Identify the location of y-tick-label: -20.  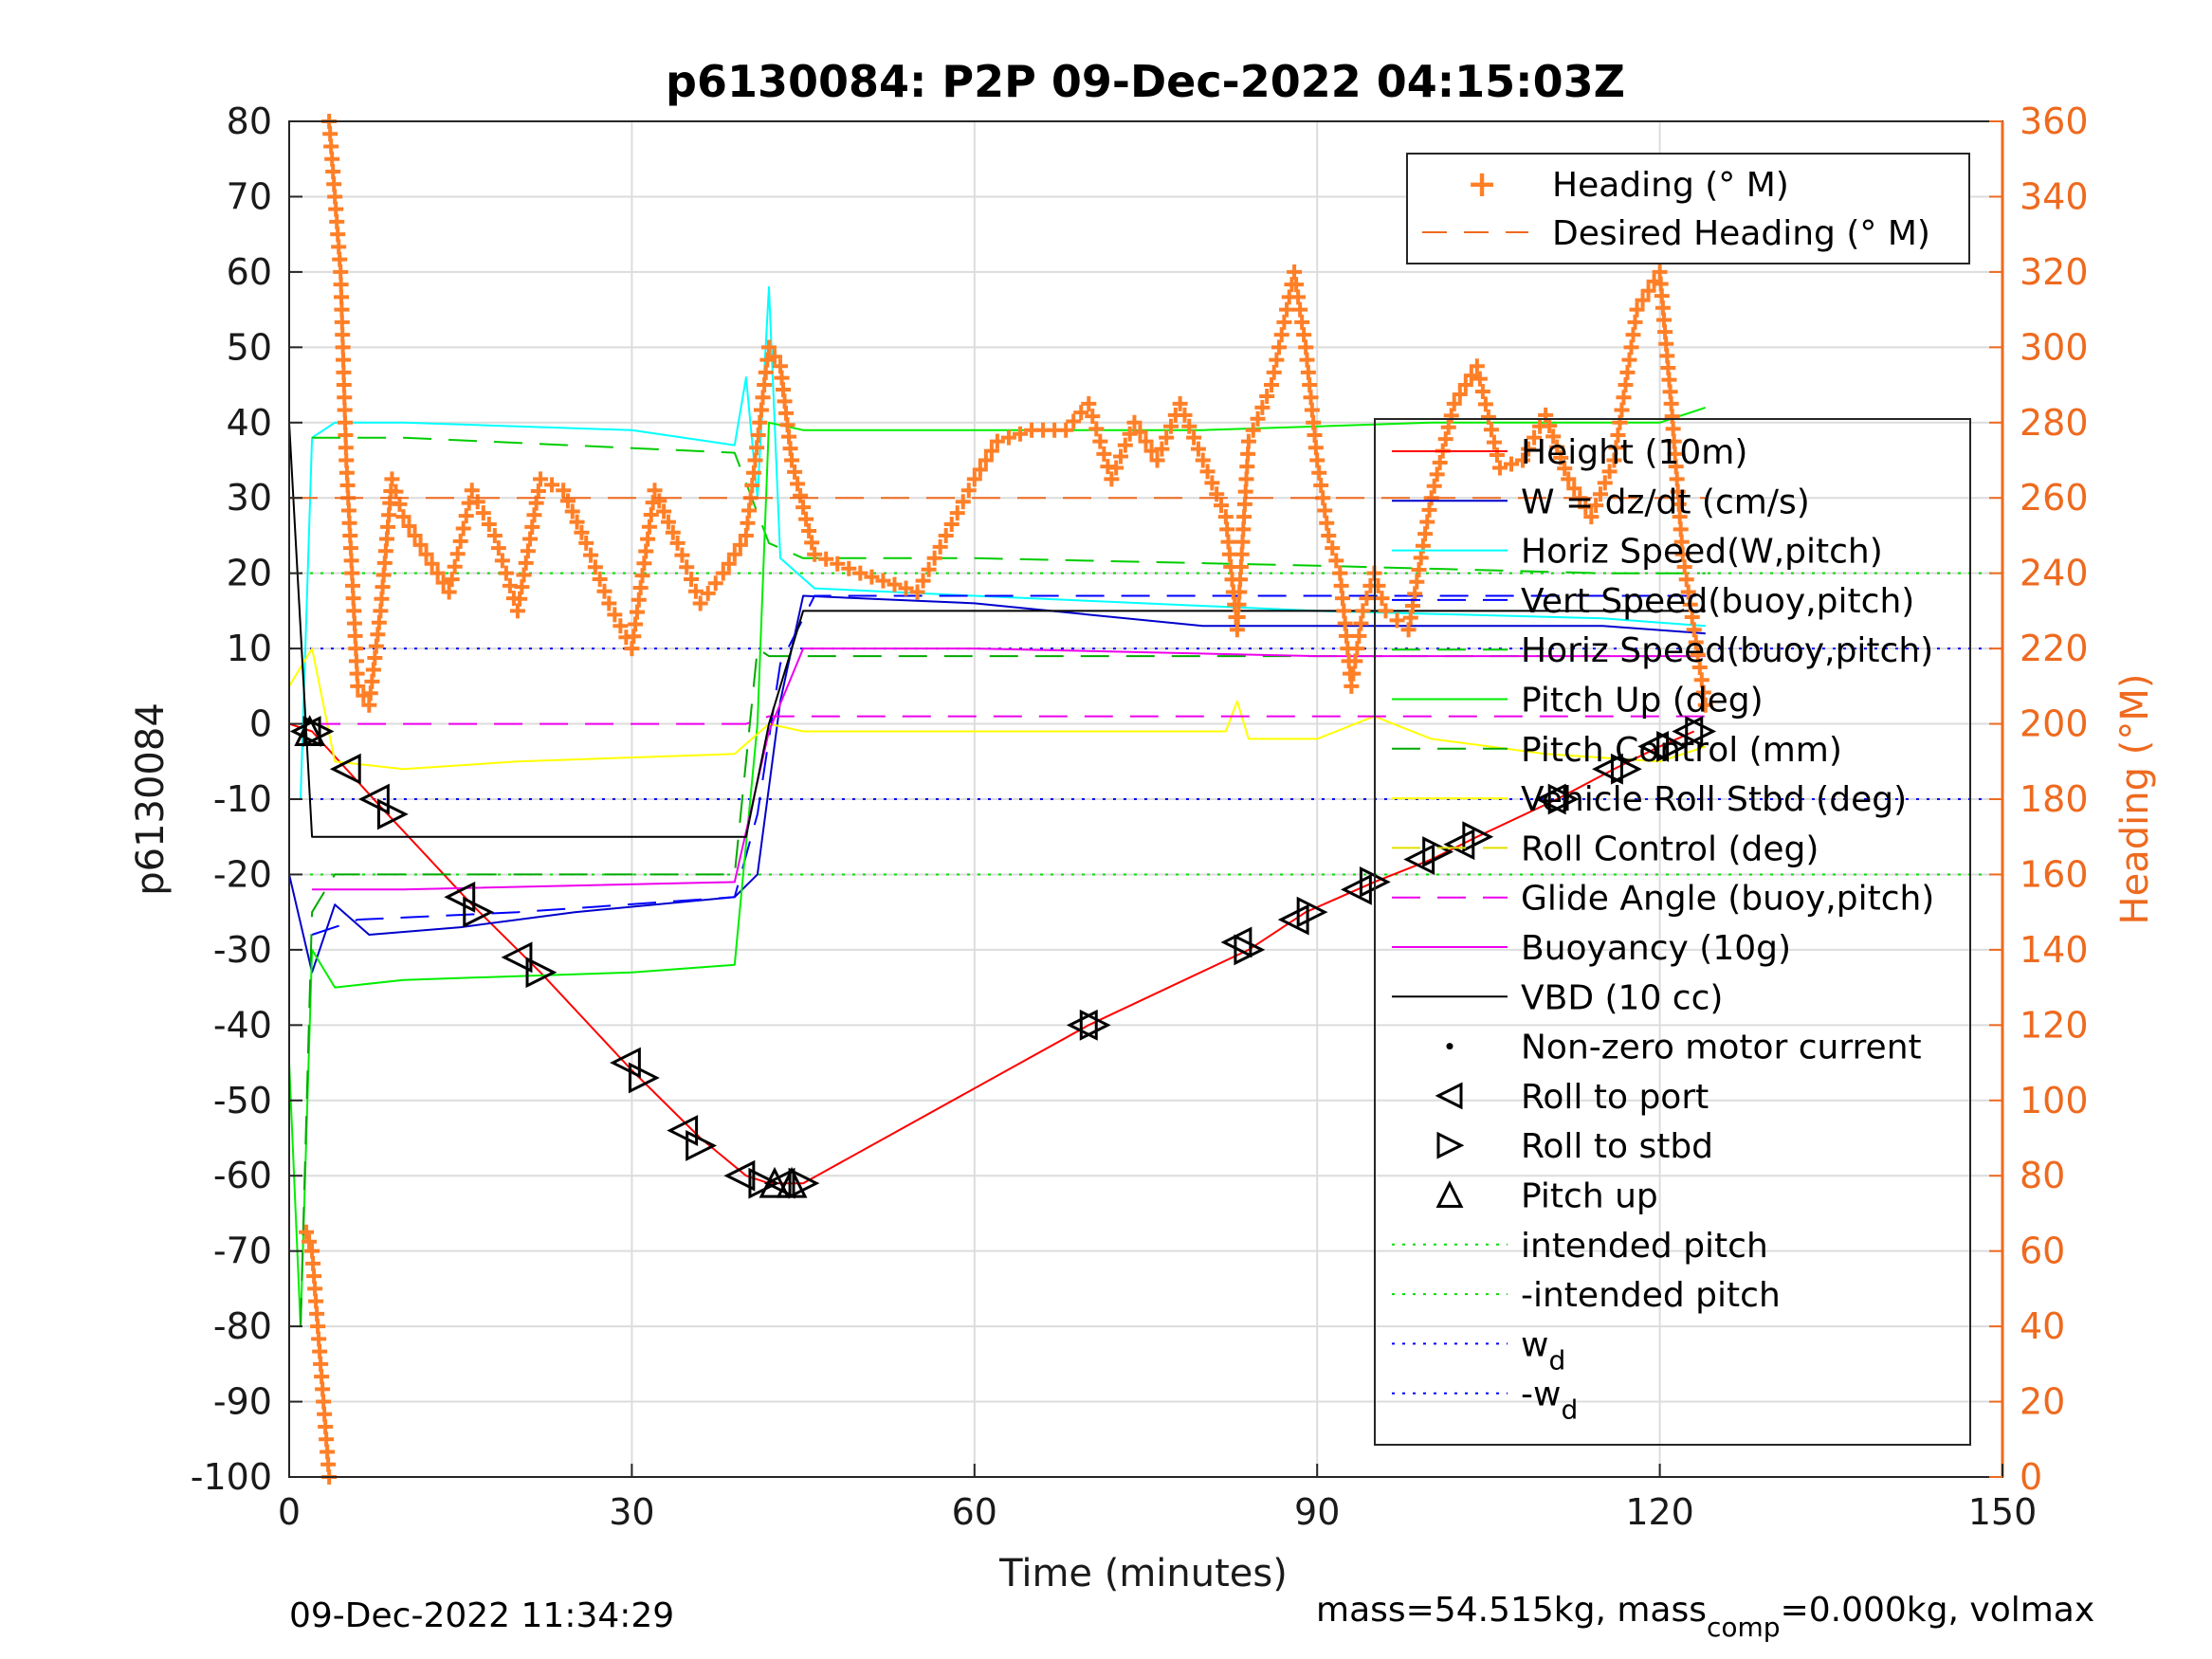
(242, 874).